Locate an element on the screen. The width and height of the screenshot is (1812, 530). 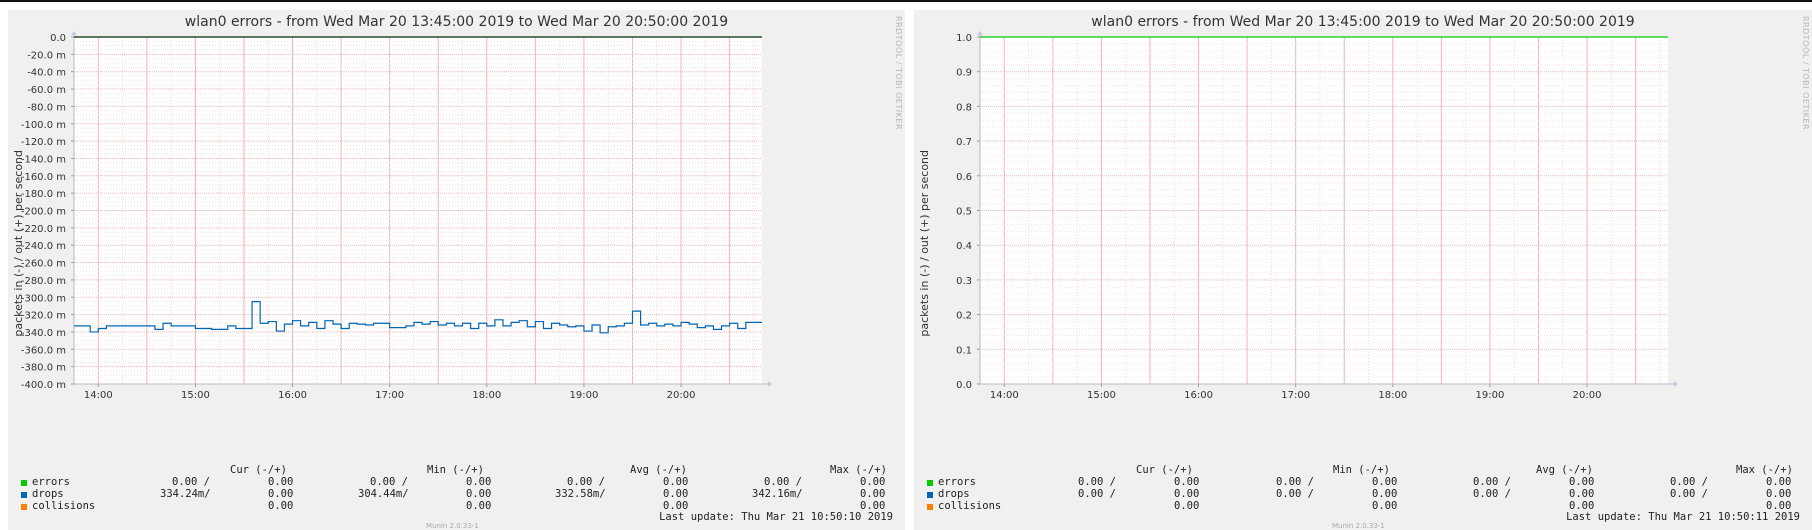
legend-label: collisions is located at coordinates (970, 506).